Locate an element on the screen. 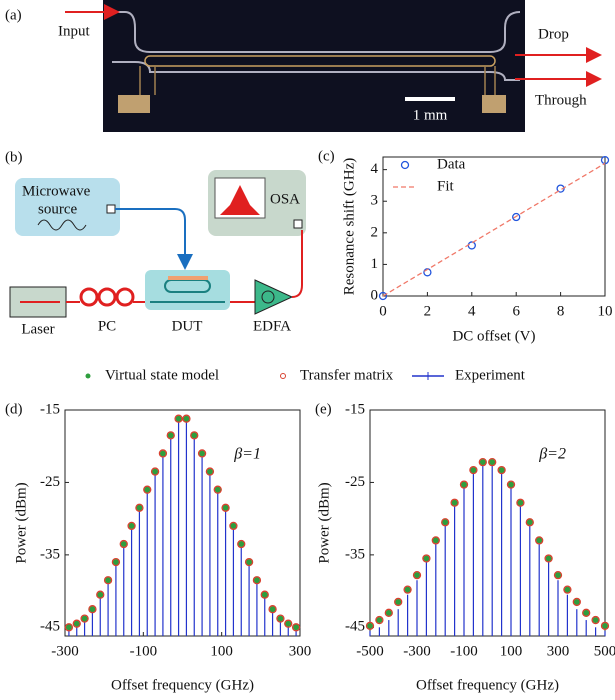 The image size is (615, 700). dut-label: DUT is located at coordinates (187, 326).